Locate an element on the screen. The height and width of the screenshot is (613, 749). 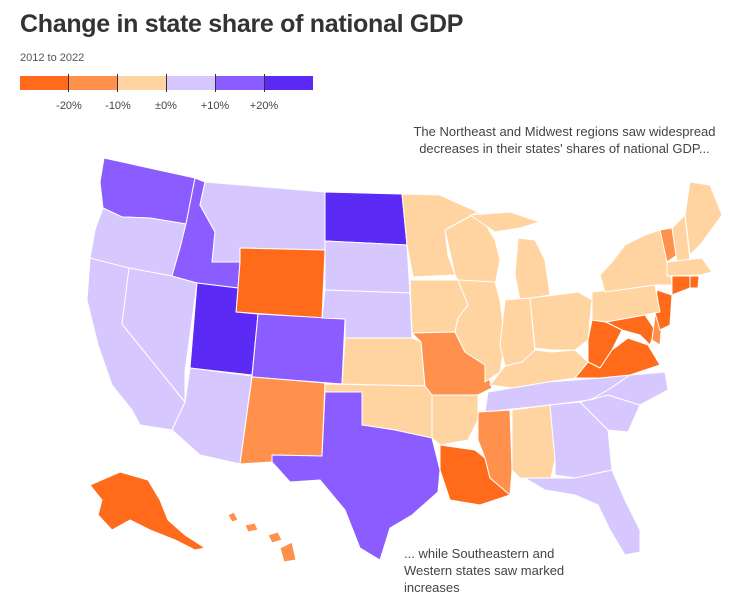
state-north-dakota is located at coordinates (366, 218).